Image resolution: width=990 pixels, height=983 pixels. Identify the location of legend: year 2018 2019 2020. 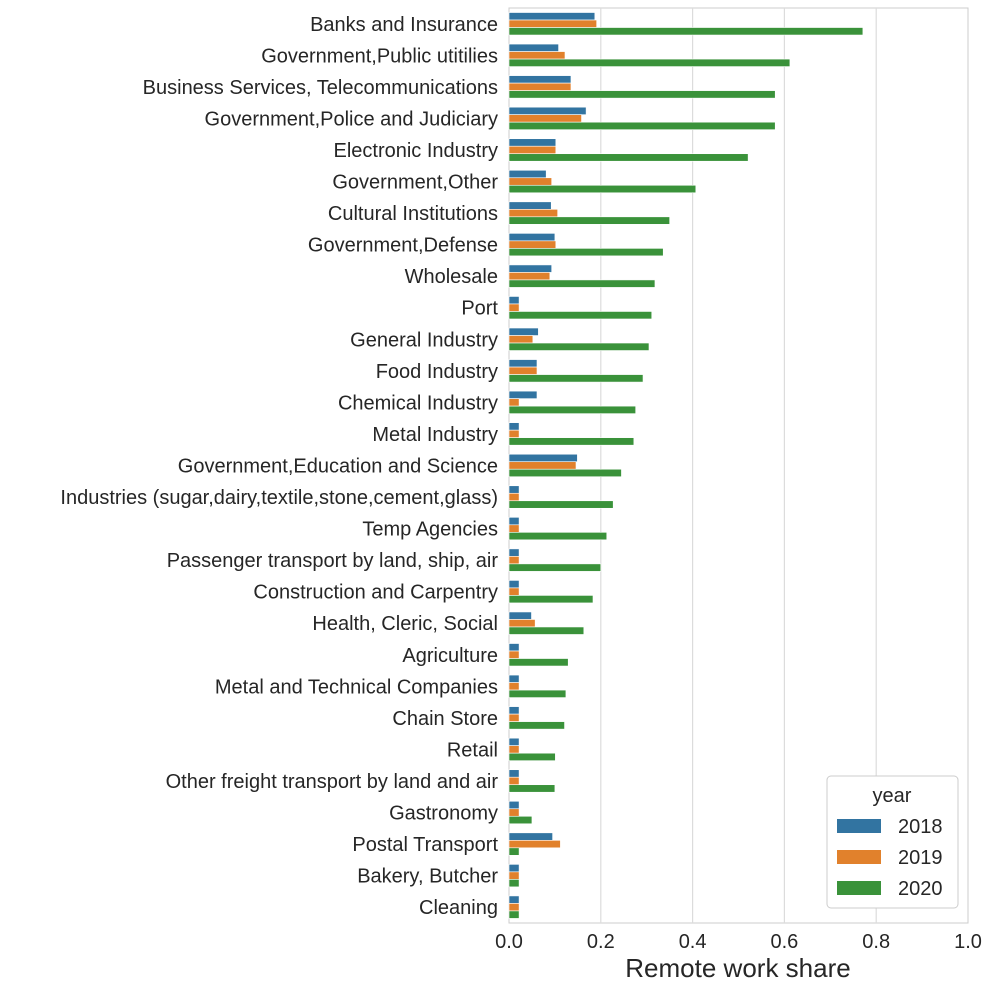
(892, 842).